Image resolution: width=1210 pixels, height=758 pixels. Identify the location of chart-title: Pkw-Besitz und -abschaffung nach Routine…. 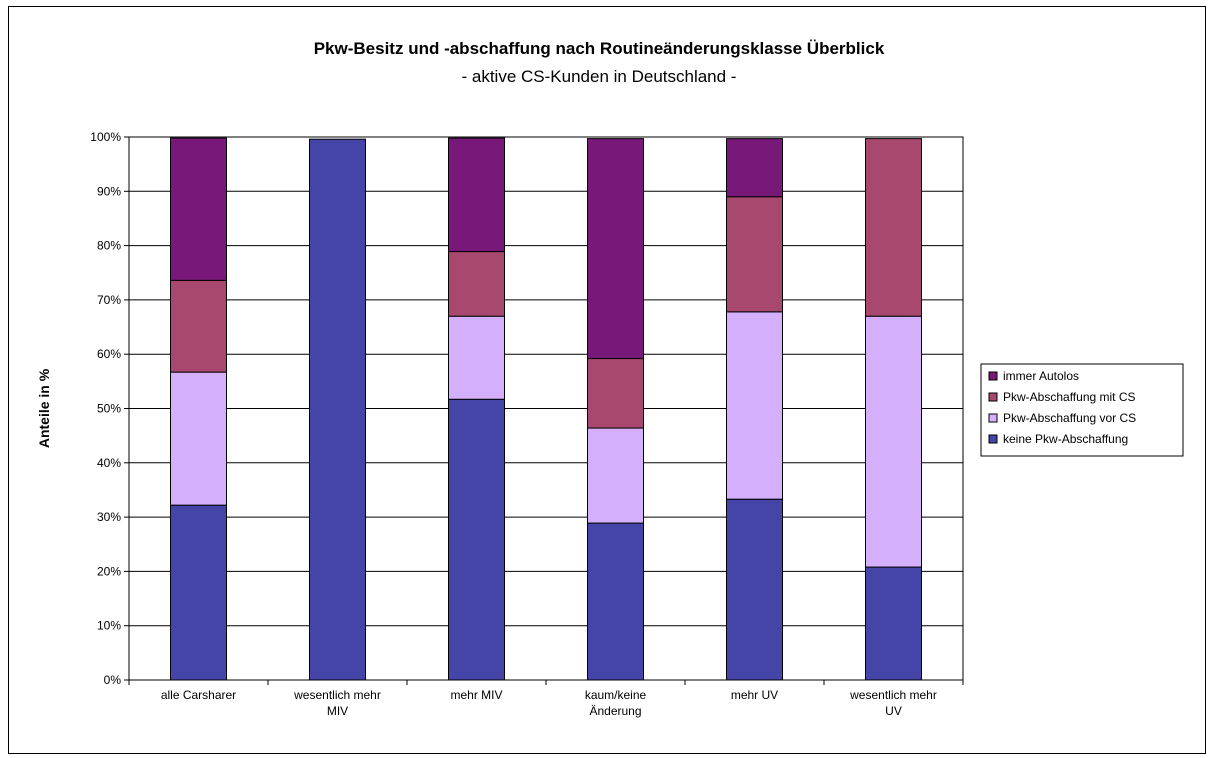
(599, 48).